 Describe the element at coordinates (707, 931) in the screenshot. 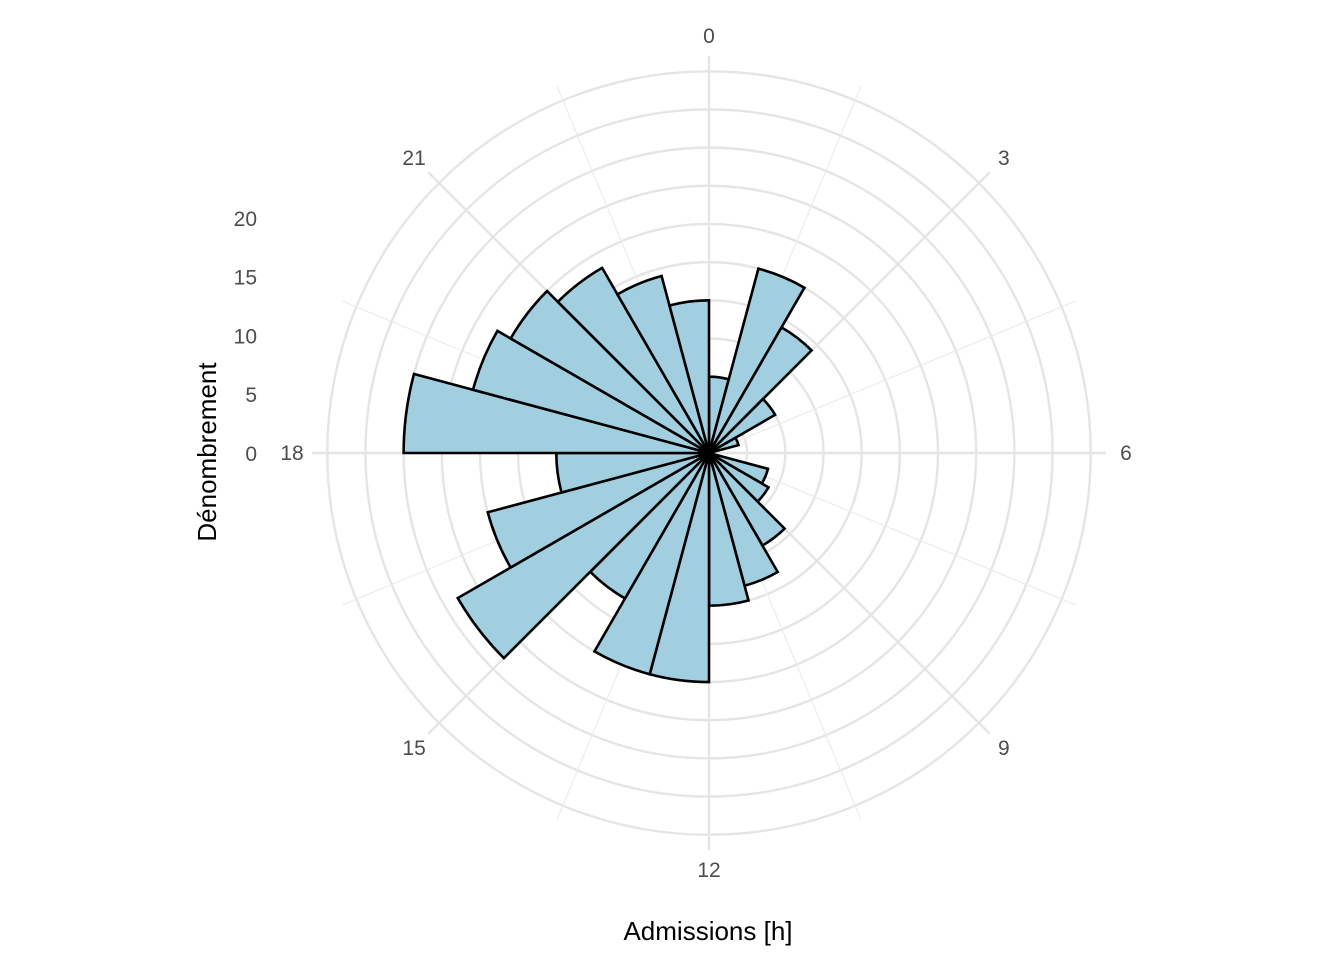

I see `x-axis-title: Admissions [h]` at that location.